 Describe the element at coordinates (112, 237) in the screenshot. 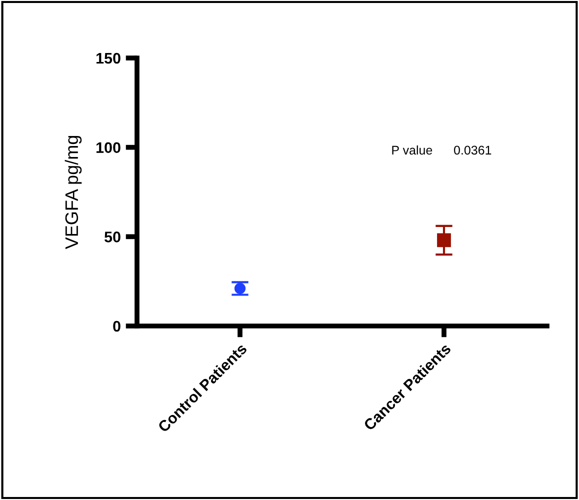

I see `y-tick-label: 50` at that location.